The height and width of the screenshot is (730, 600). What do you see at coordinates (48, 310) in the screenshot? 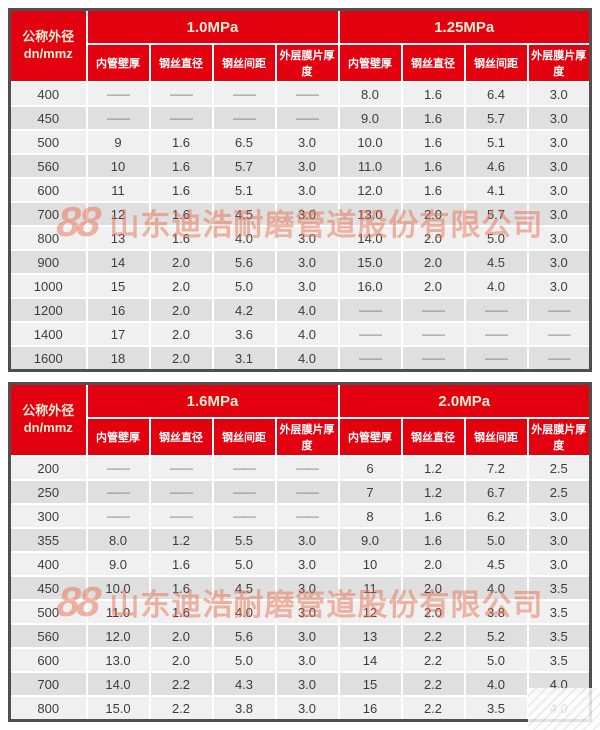
I see `diameter-cell: 1200` at bounding box center [48, 310].